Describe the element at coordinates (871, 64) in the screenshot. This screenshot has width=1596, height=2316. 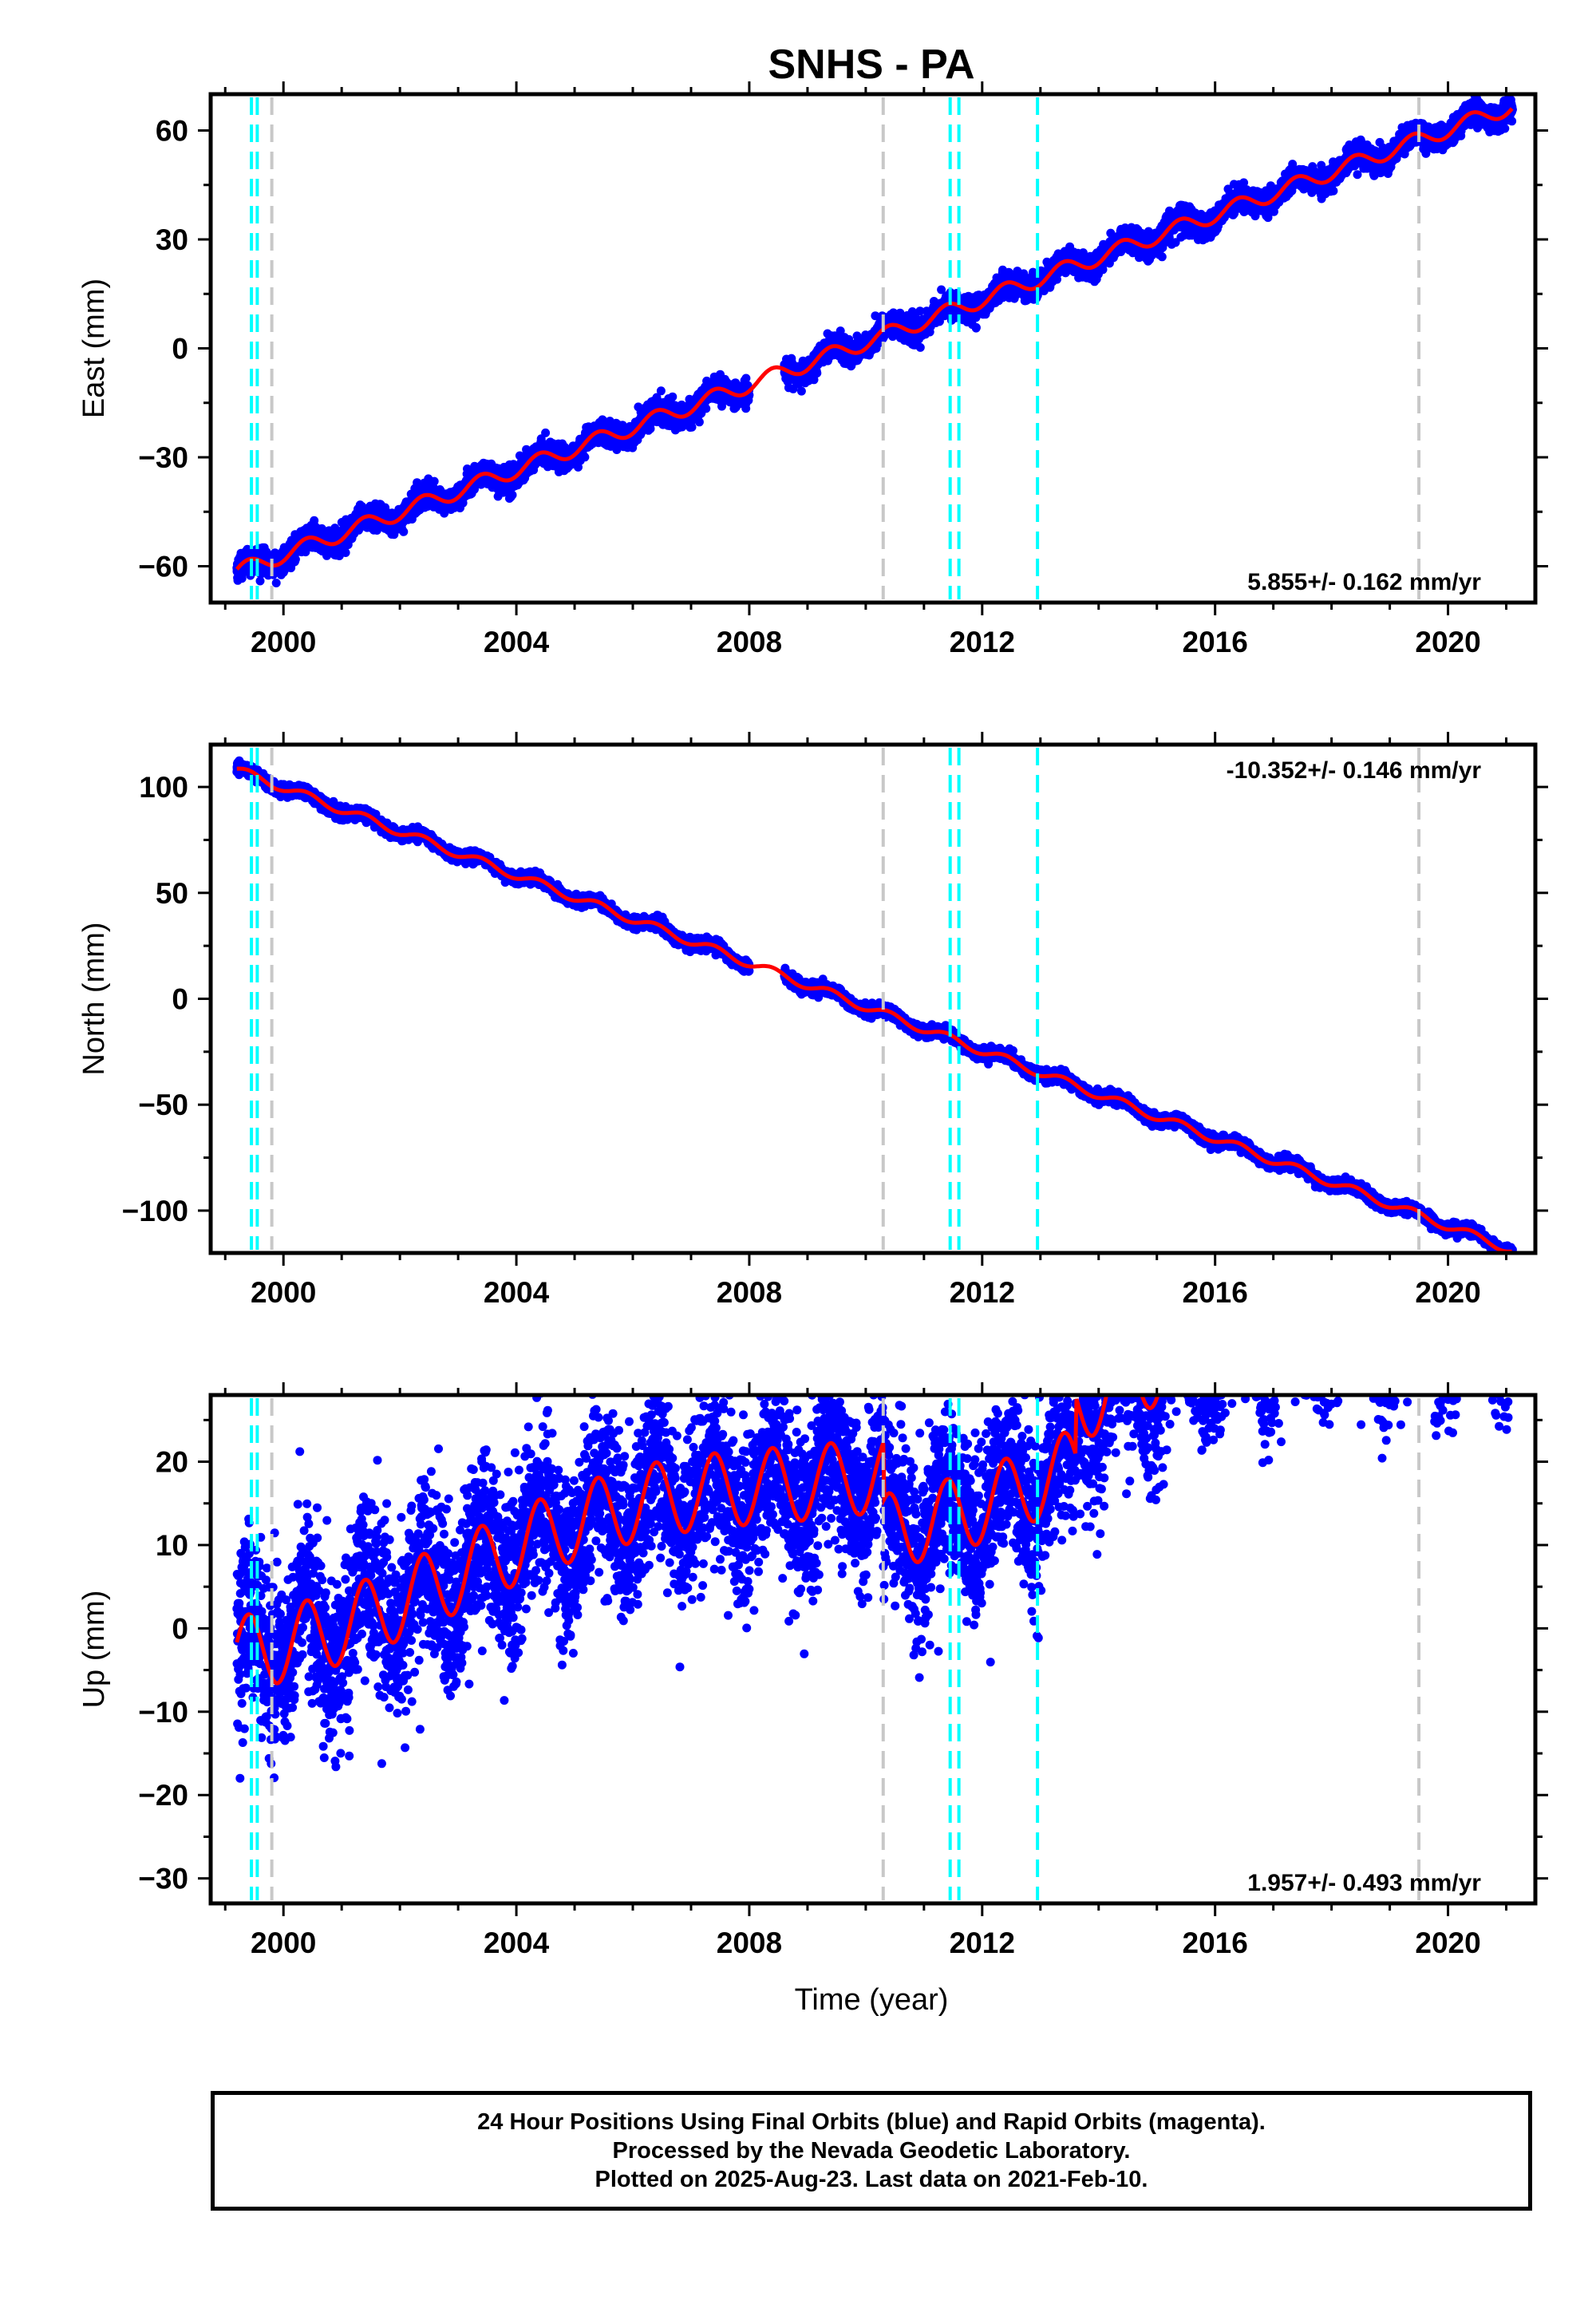
I see `chart-title: SNHS - PA` at that location.